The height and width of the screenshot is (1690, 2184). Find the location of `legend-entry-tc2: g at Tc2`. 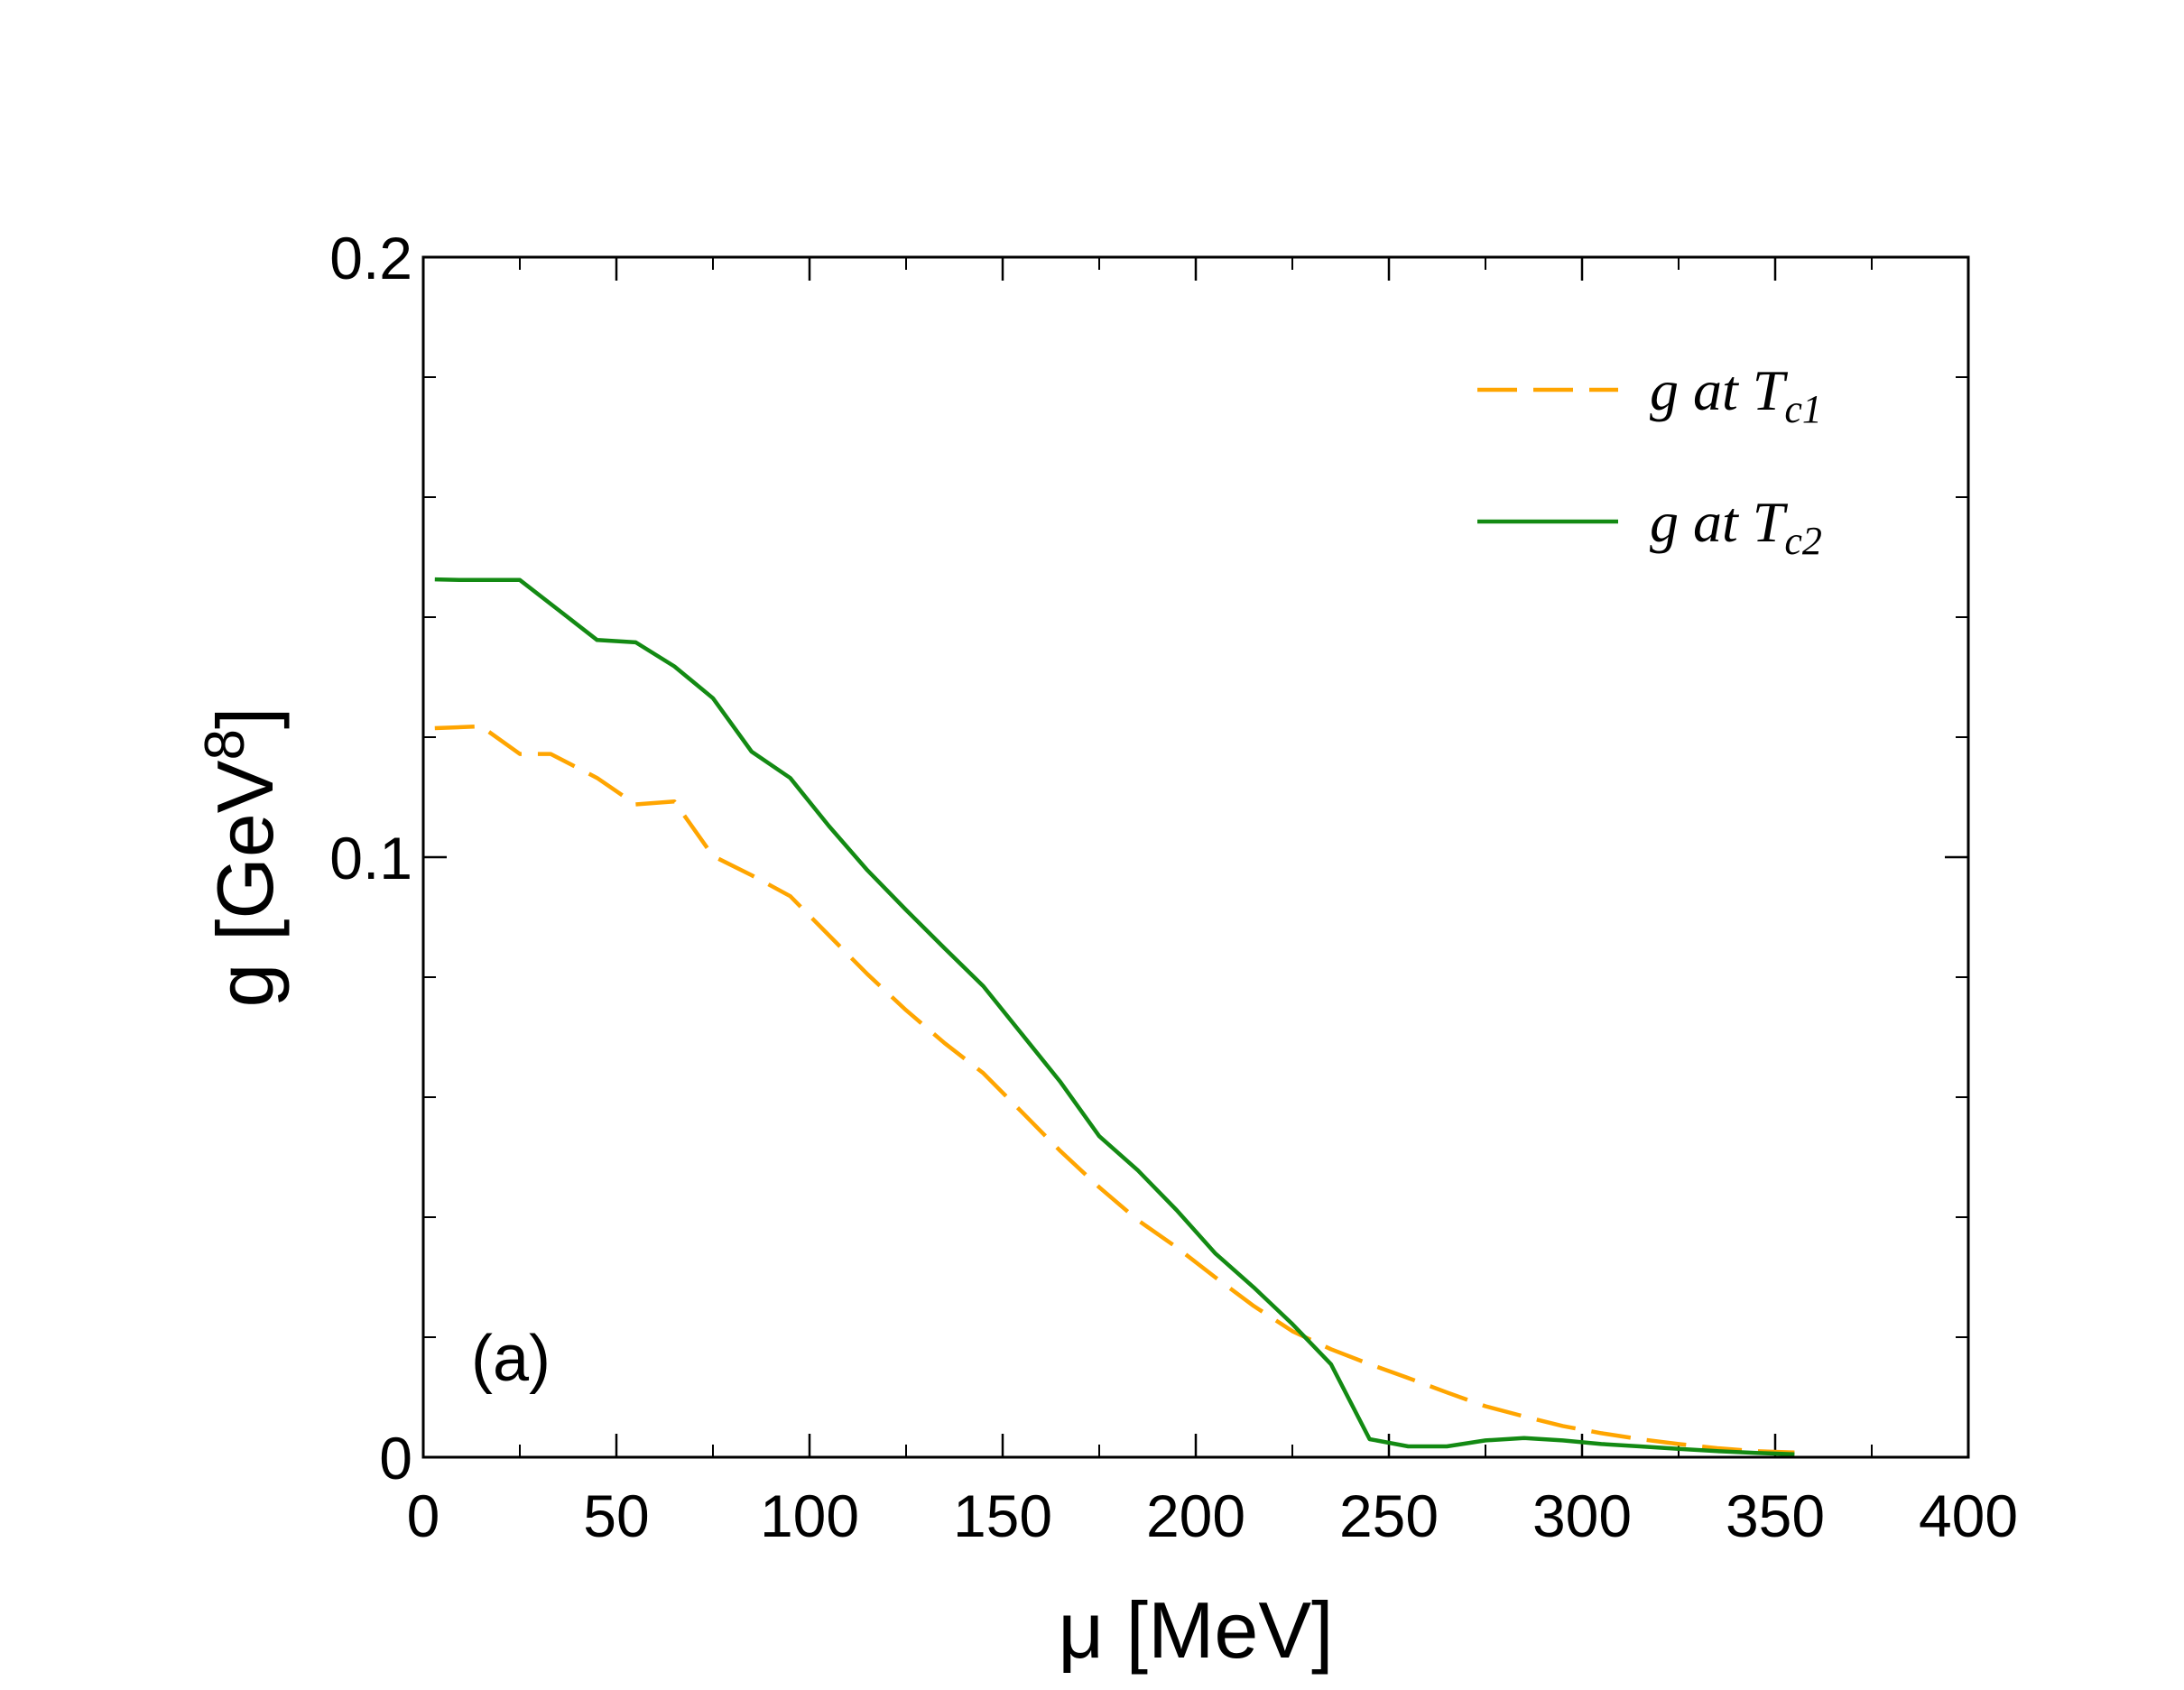

legend-entry-tc2: g at Tc2 is located at coordinates (1736, 527).